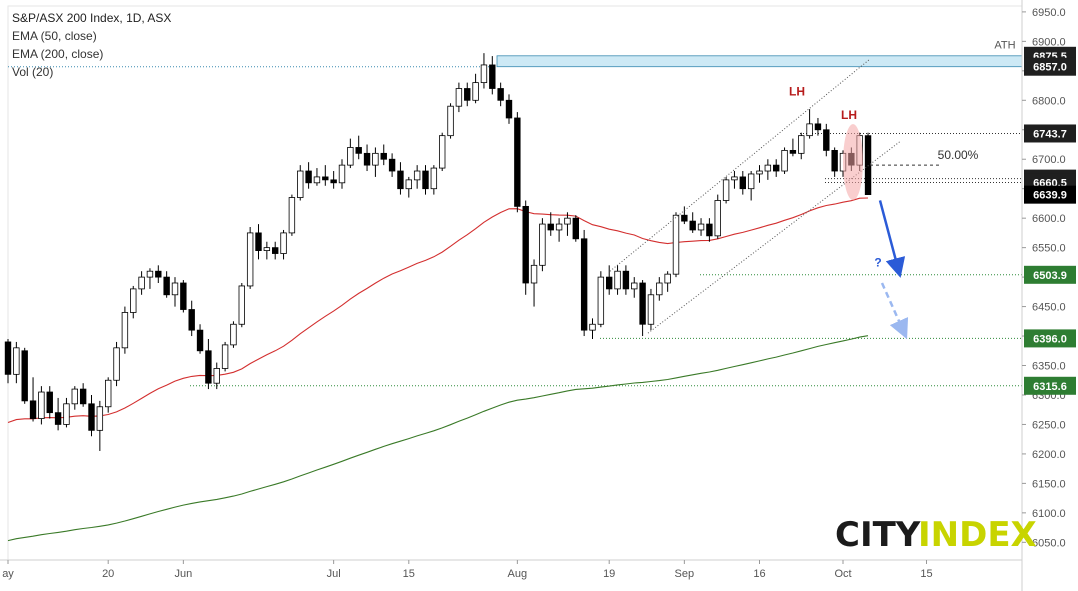 This screenshot has width=1078, height=591. What do you see at coordinates (1049, 160) in the screenshot?
I see `y-tick-label: 6700.0` at bounding box center [1049, 160].